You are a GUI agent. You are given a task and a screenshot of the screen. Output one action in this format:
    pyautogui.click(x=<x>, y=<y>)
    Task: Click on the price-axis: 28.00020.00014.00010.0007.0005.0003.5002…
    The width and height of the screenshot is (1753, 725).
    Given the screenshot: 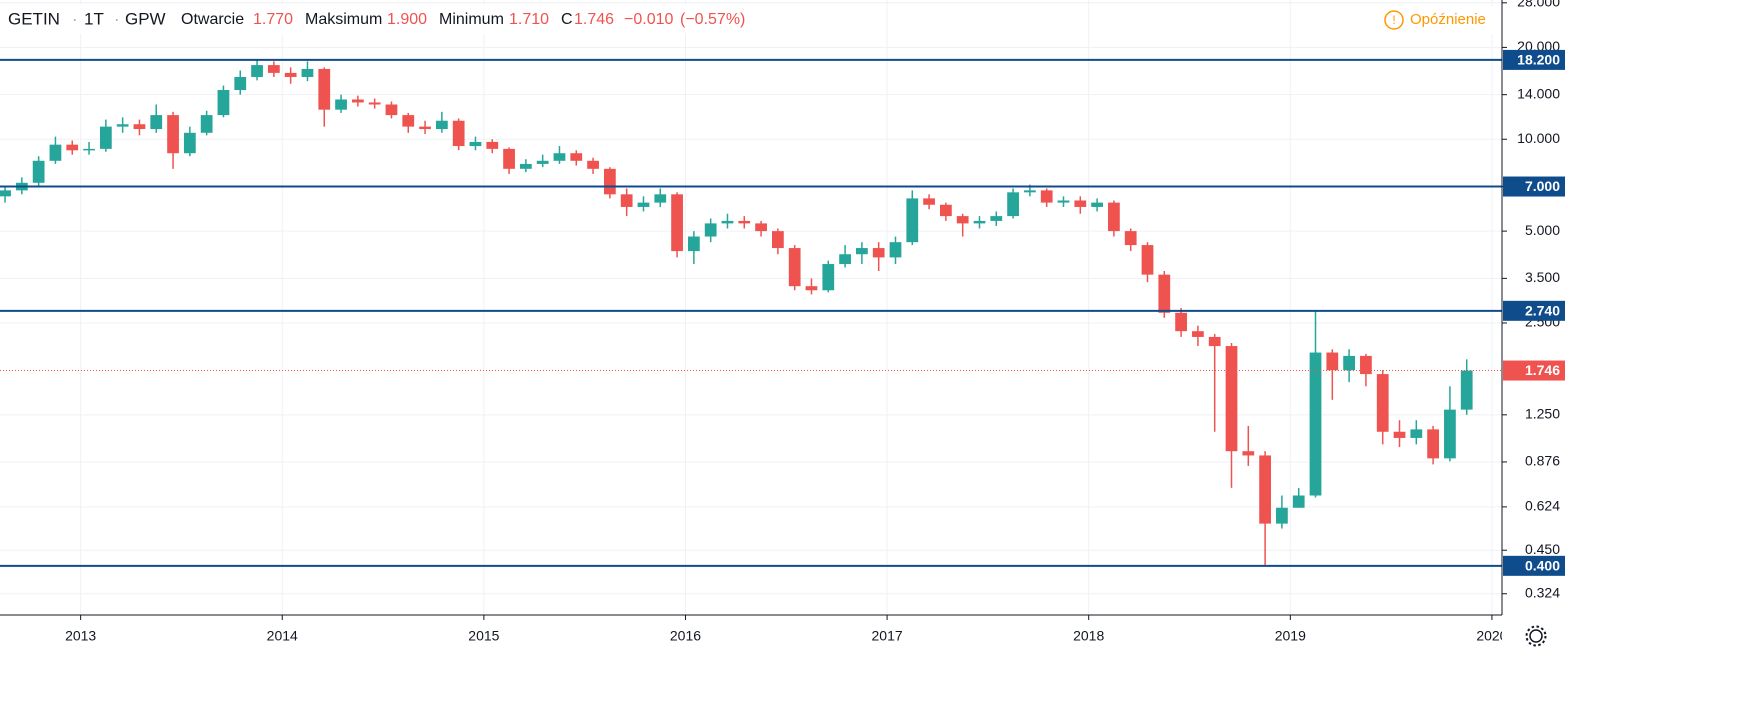 What is the action you would take?
    pyautogui.click(x=1533, y=300)
    